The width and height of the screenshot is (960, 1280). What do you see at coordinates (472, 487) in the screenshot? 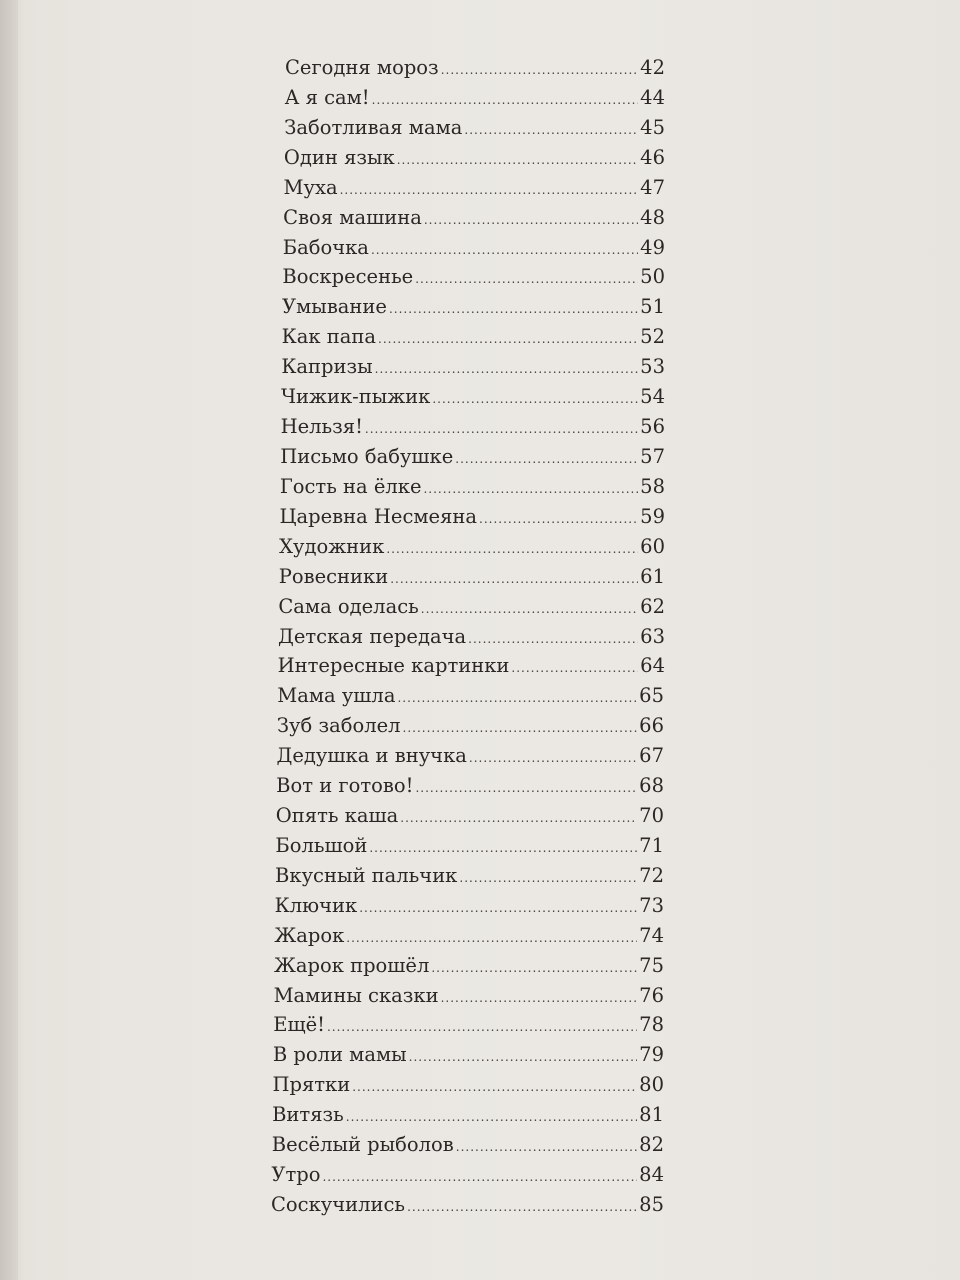
I see `toc-entry: Гость на ёлке 58` at bounding box center [472, 487].